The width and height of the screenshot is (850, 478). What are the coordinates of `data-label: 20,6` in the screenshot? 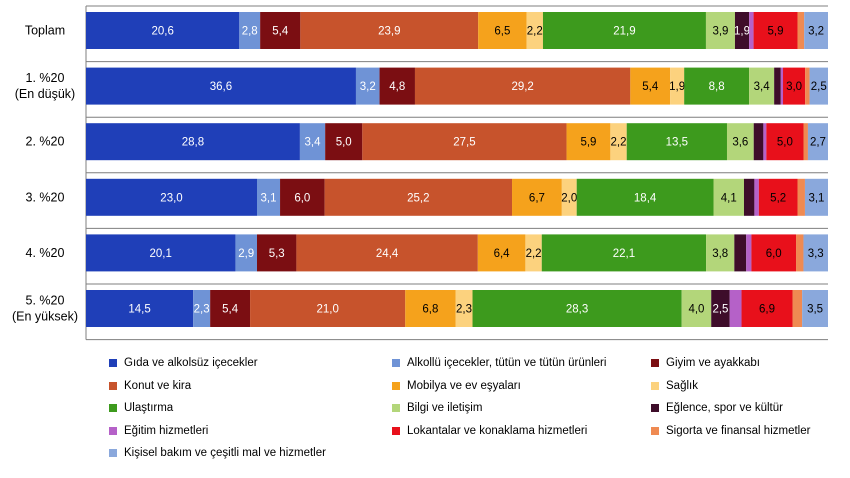 It's located at (162, 32).